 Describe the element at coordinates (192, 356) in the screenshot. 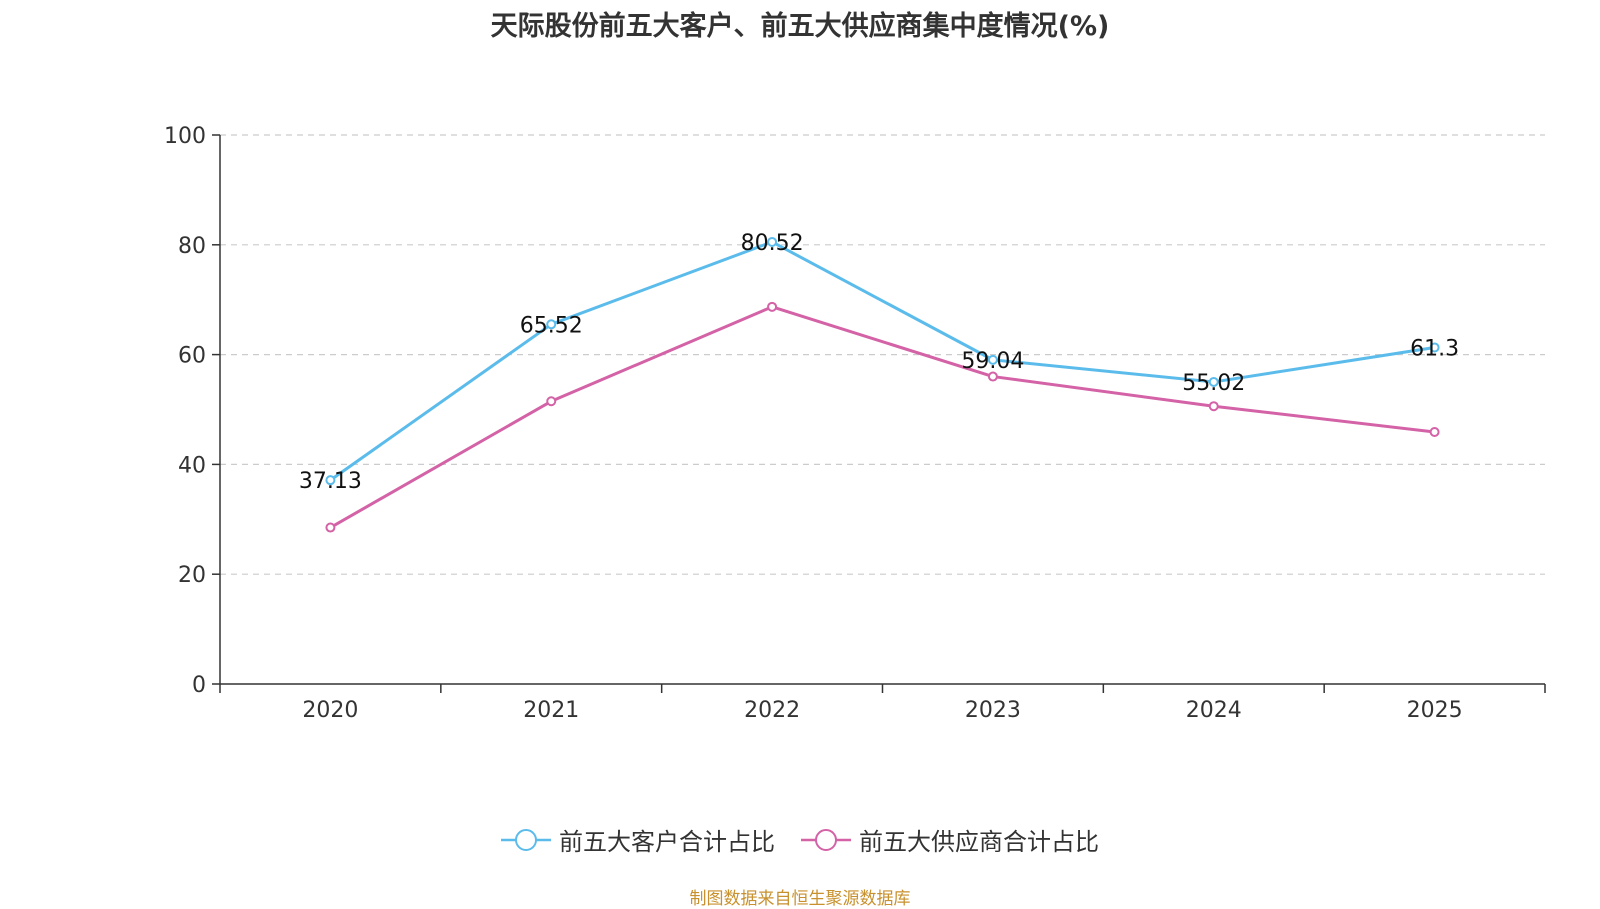

I see `y-tick-label: 60` at that location.